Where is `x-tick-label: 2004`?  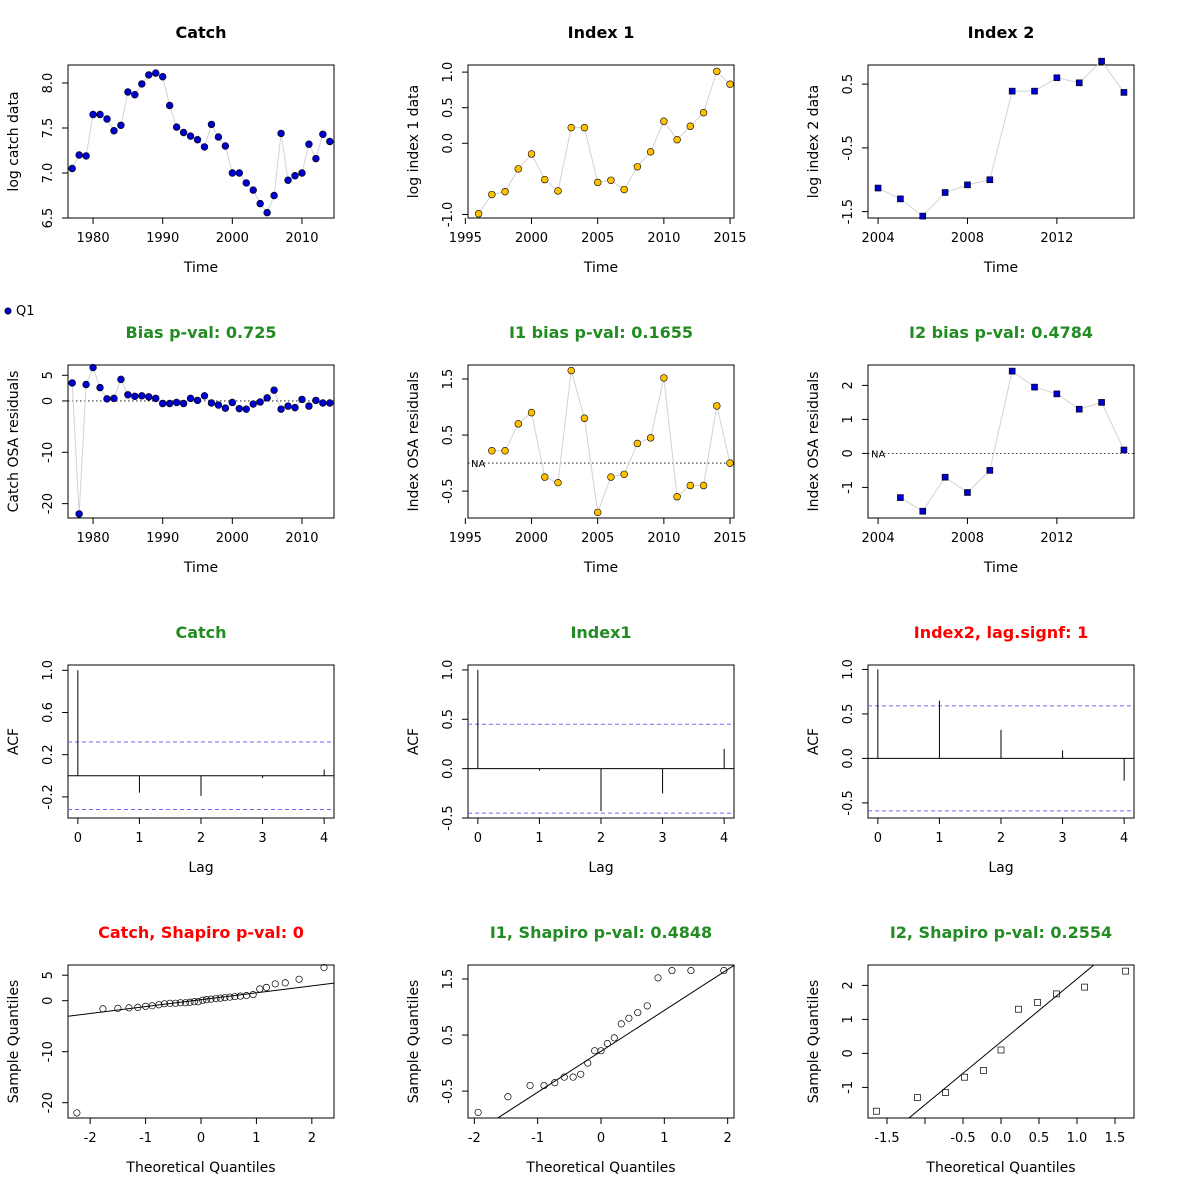
x-tick-label: 2004 is located at coordinates (878, 238).